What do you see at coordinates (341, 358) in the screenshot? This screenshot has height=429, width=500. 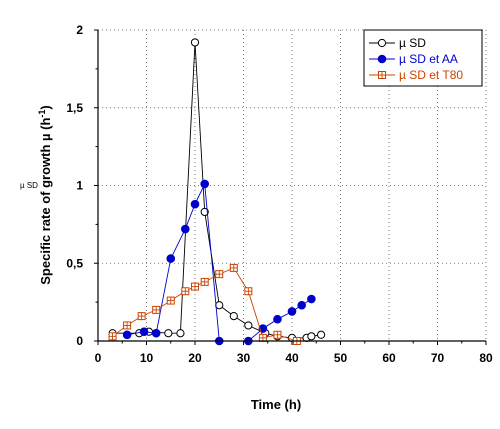 I see `x-tick-label: 50` at bounding box center [341, 358].